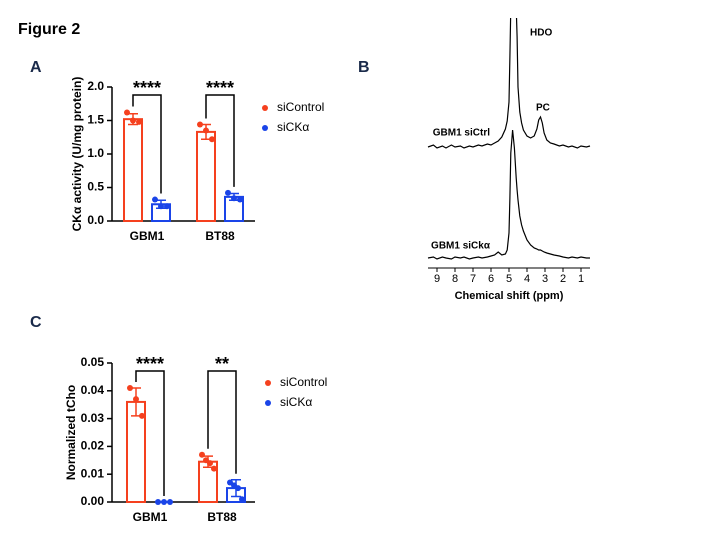 Image resolution: width=720 pixels, height=540 pixels. I want to click on y-tick-label: 0.00, so click(93, 501).